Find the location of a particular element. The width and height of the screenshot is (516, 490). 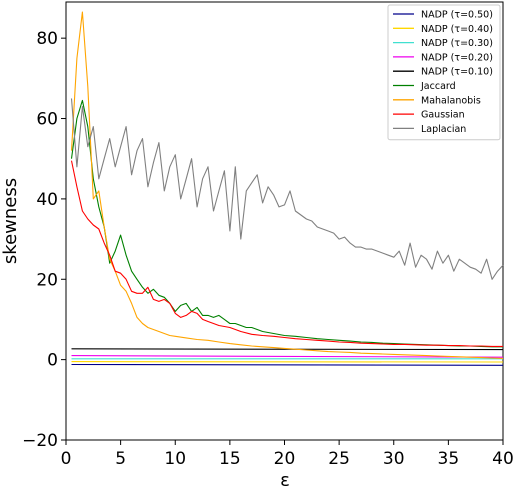

x-tick-label: 35 is located at coordinates (449, 459).